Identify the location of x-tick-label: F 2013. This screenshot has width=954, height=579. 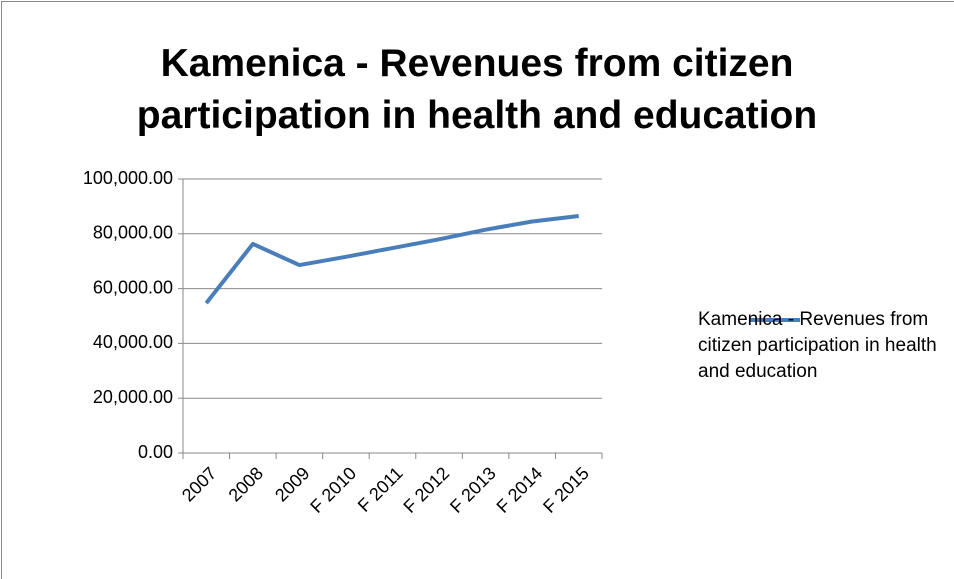
(473, 490).